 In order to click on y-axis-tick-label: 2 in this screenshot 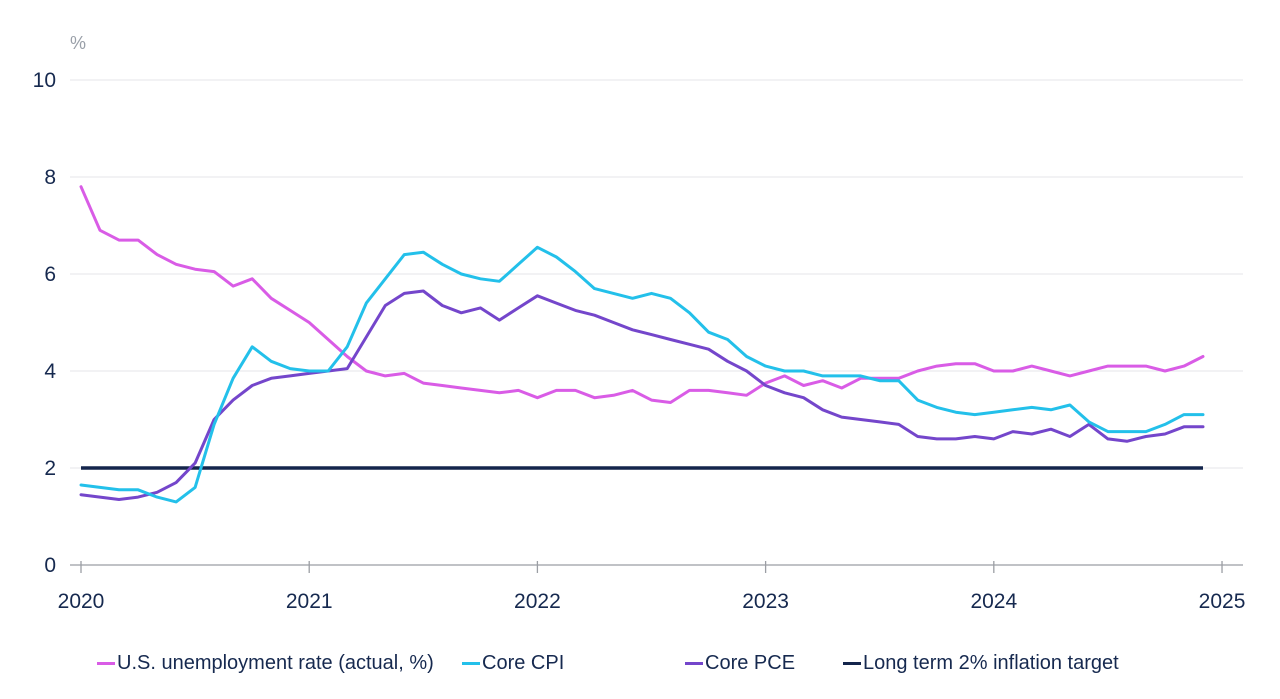, I will do `click(50, 468)`.